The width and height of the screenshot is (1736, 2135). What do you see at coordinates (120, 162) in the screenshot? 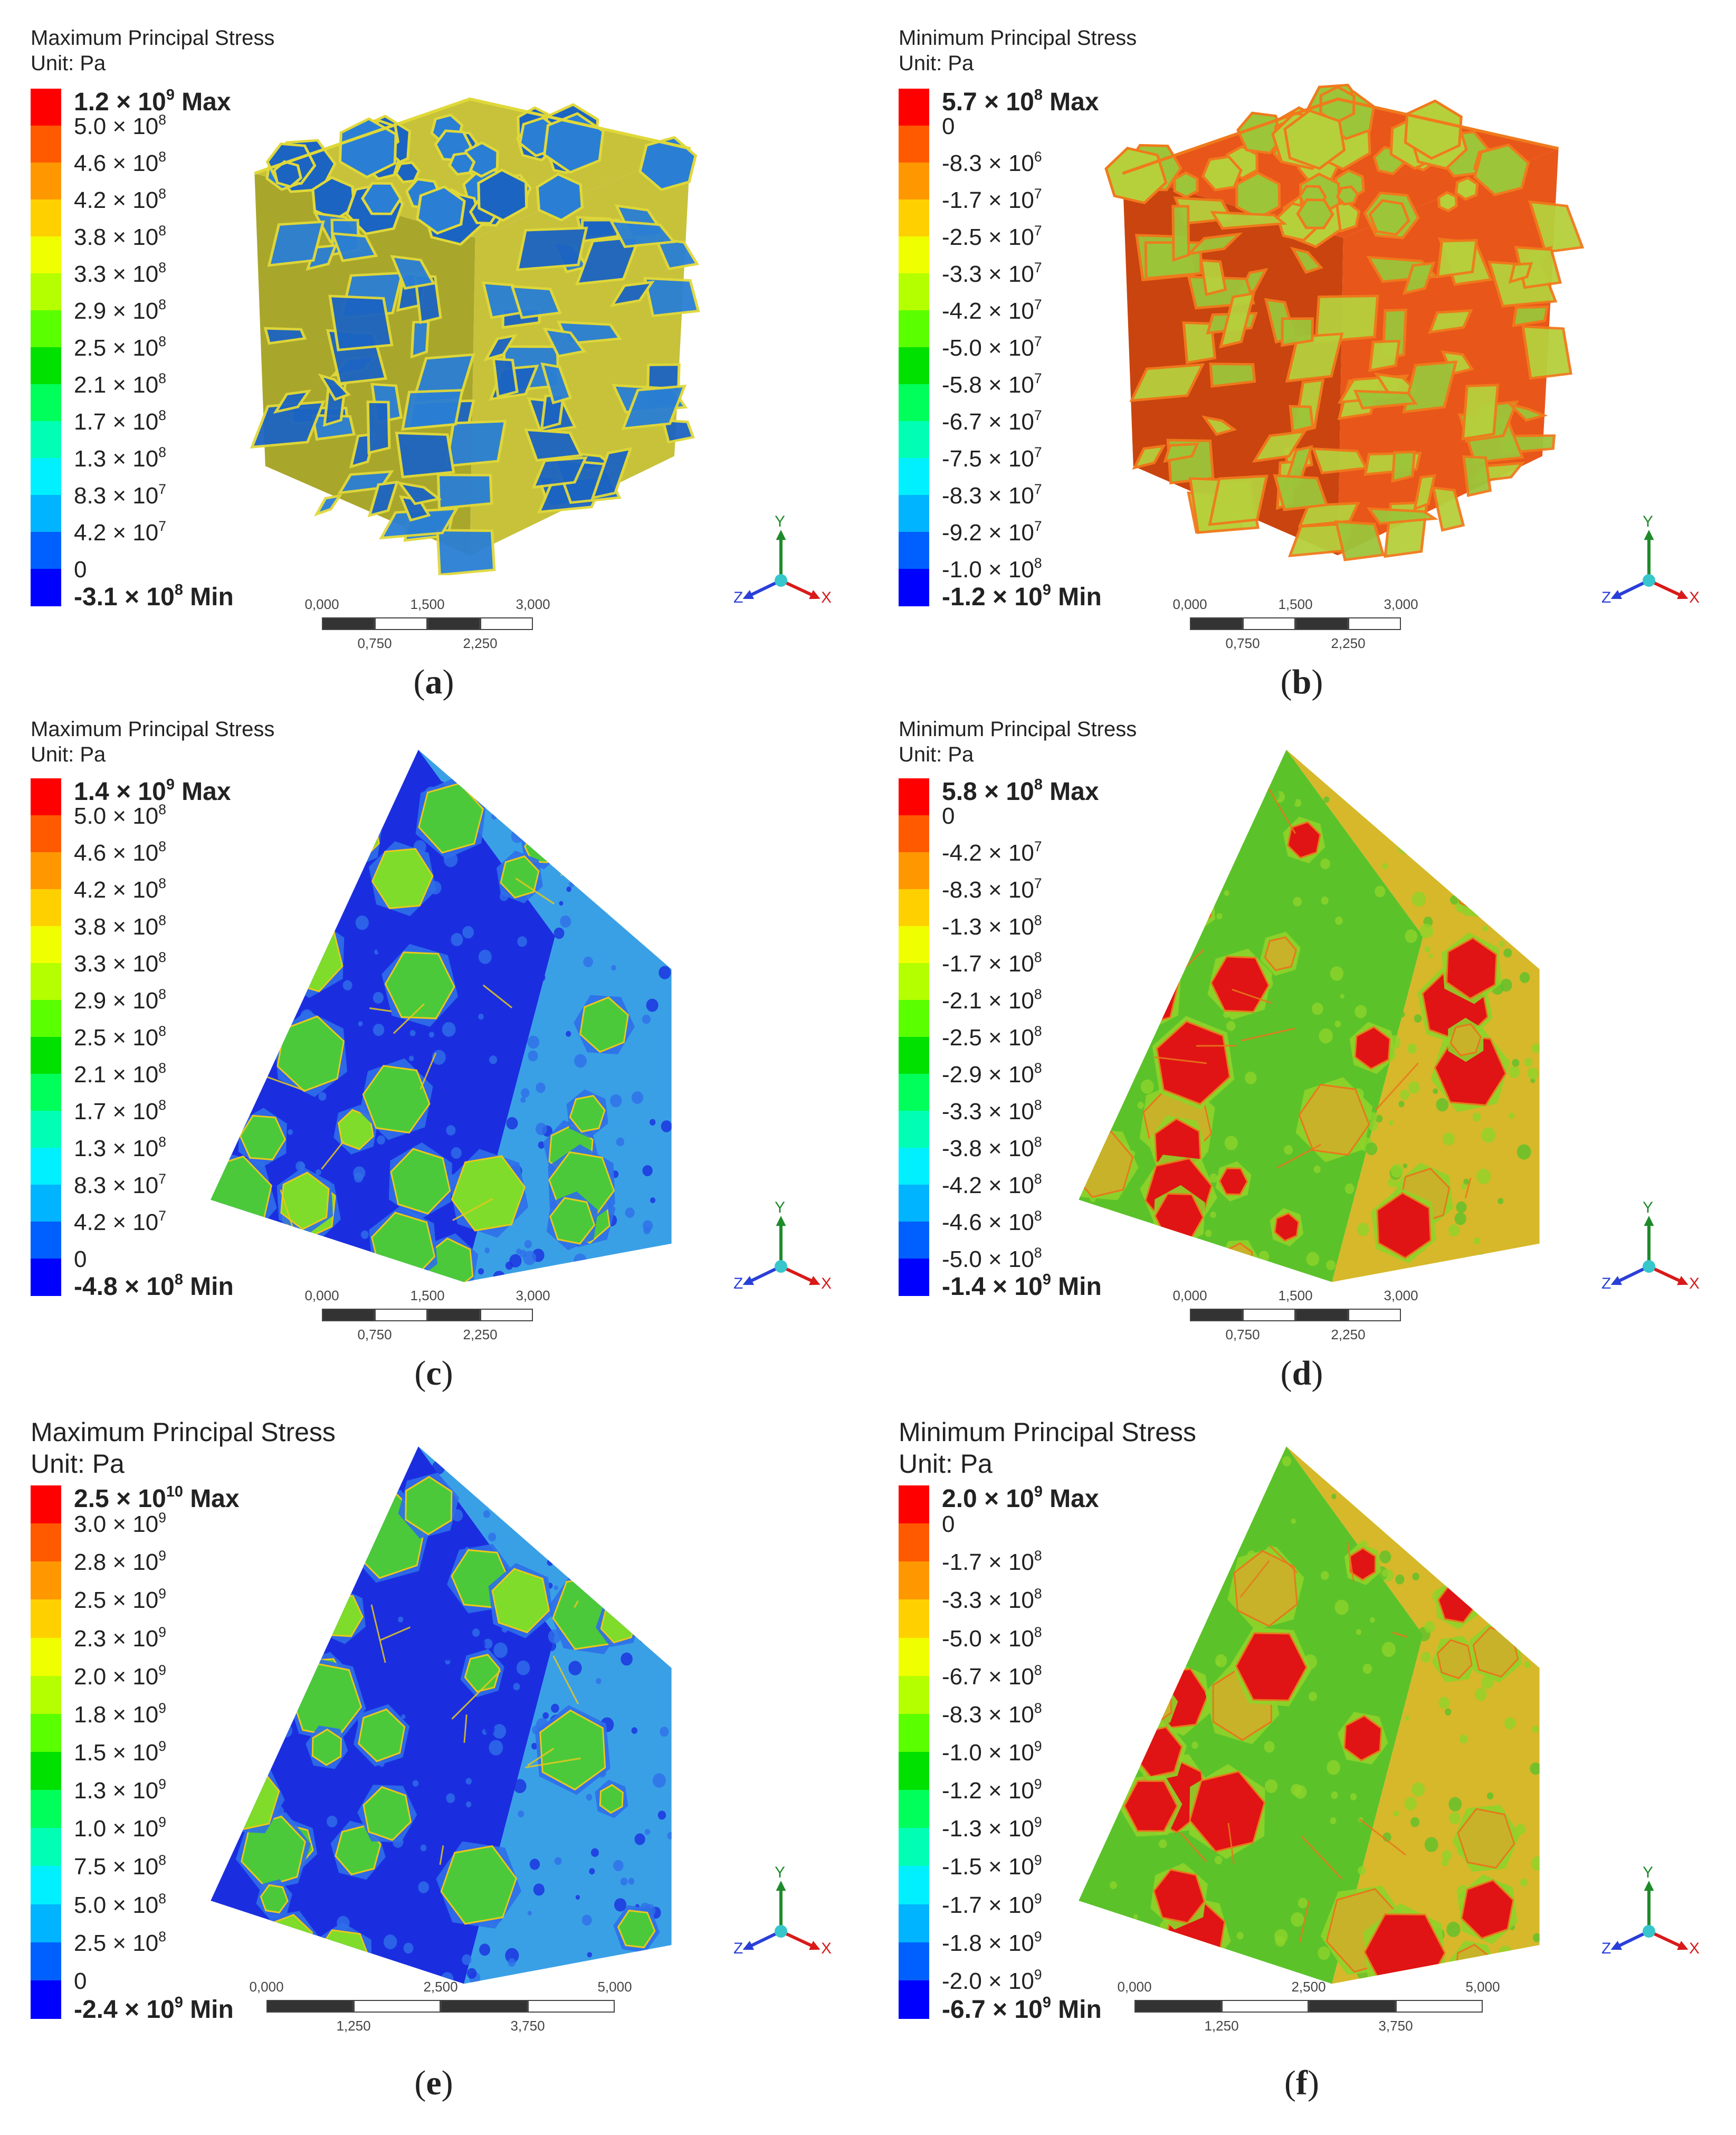
I see `legend-label: 4.6 × 108` at bounding box center [120, 162].